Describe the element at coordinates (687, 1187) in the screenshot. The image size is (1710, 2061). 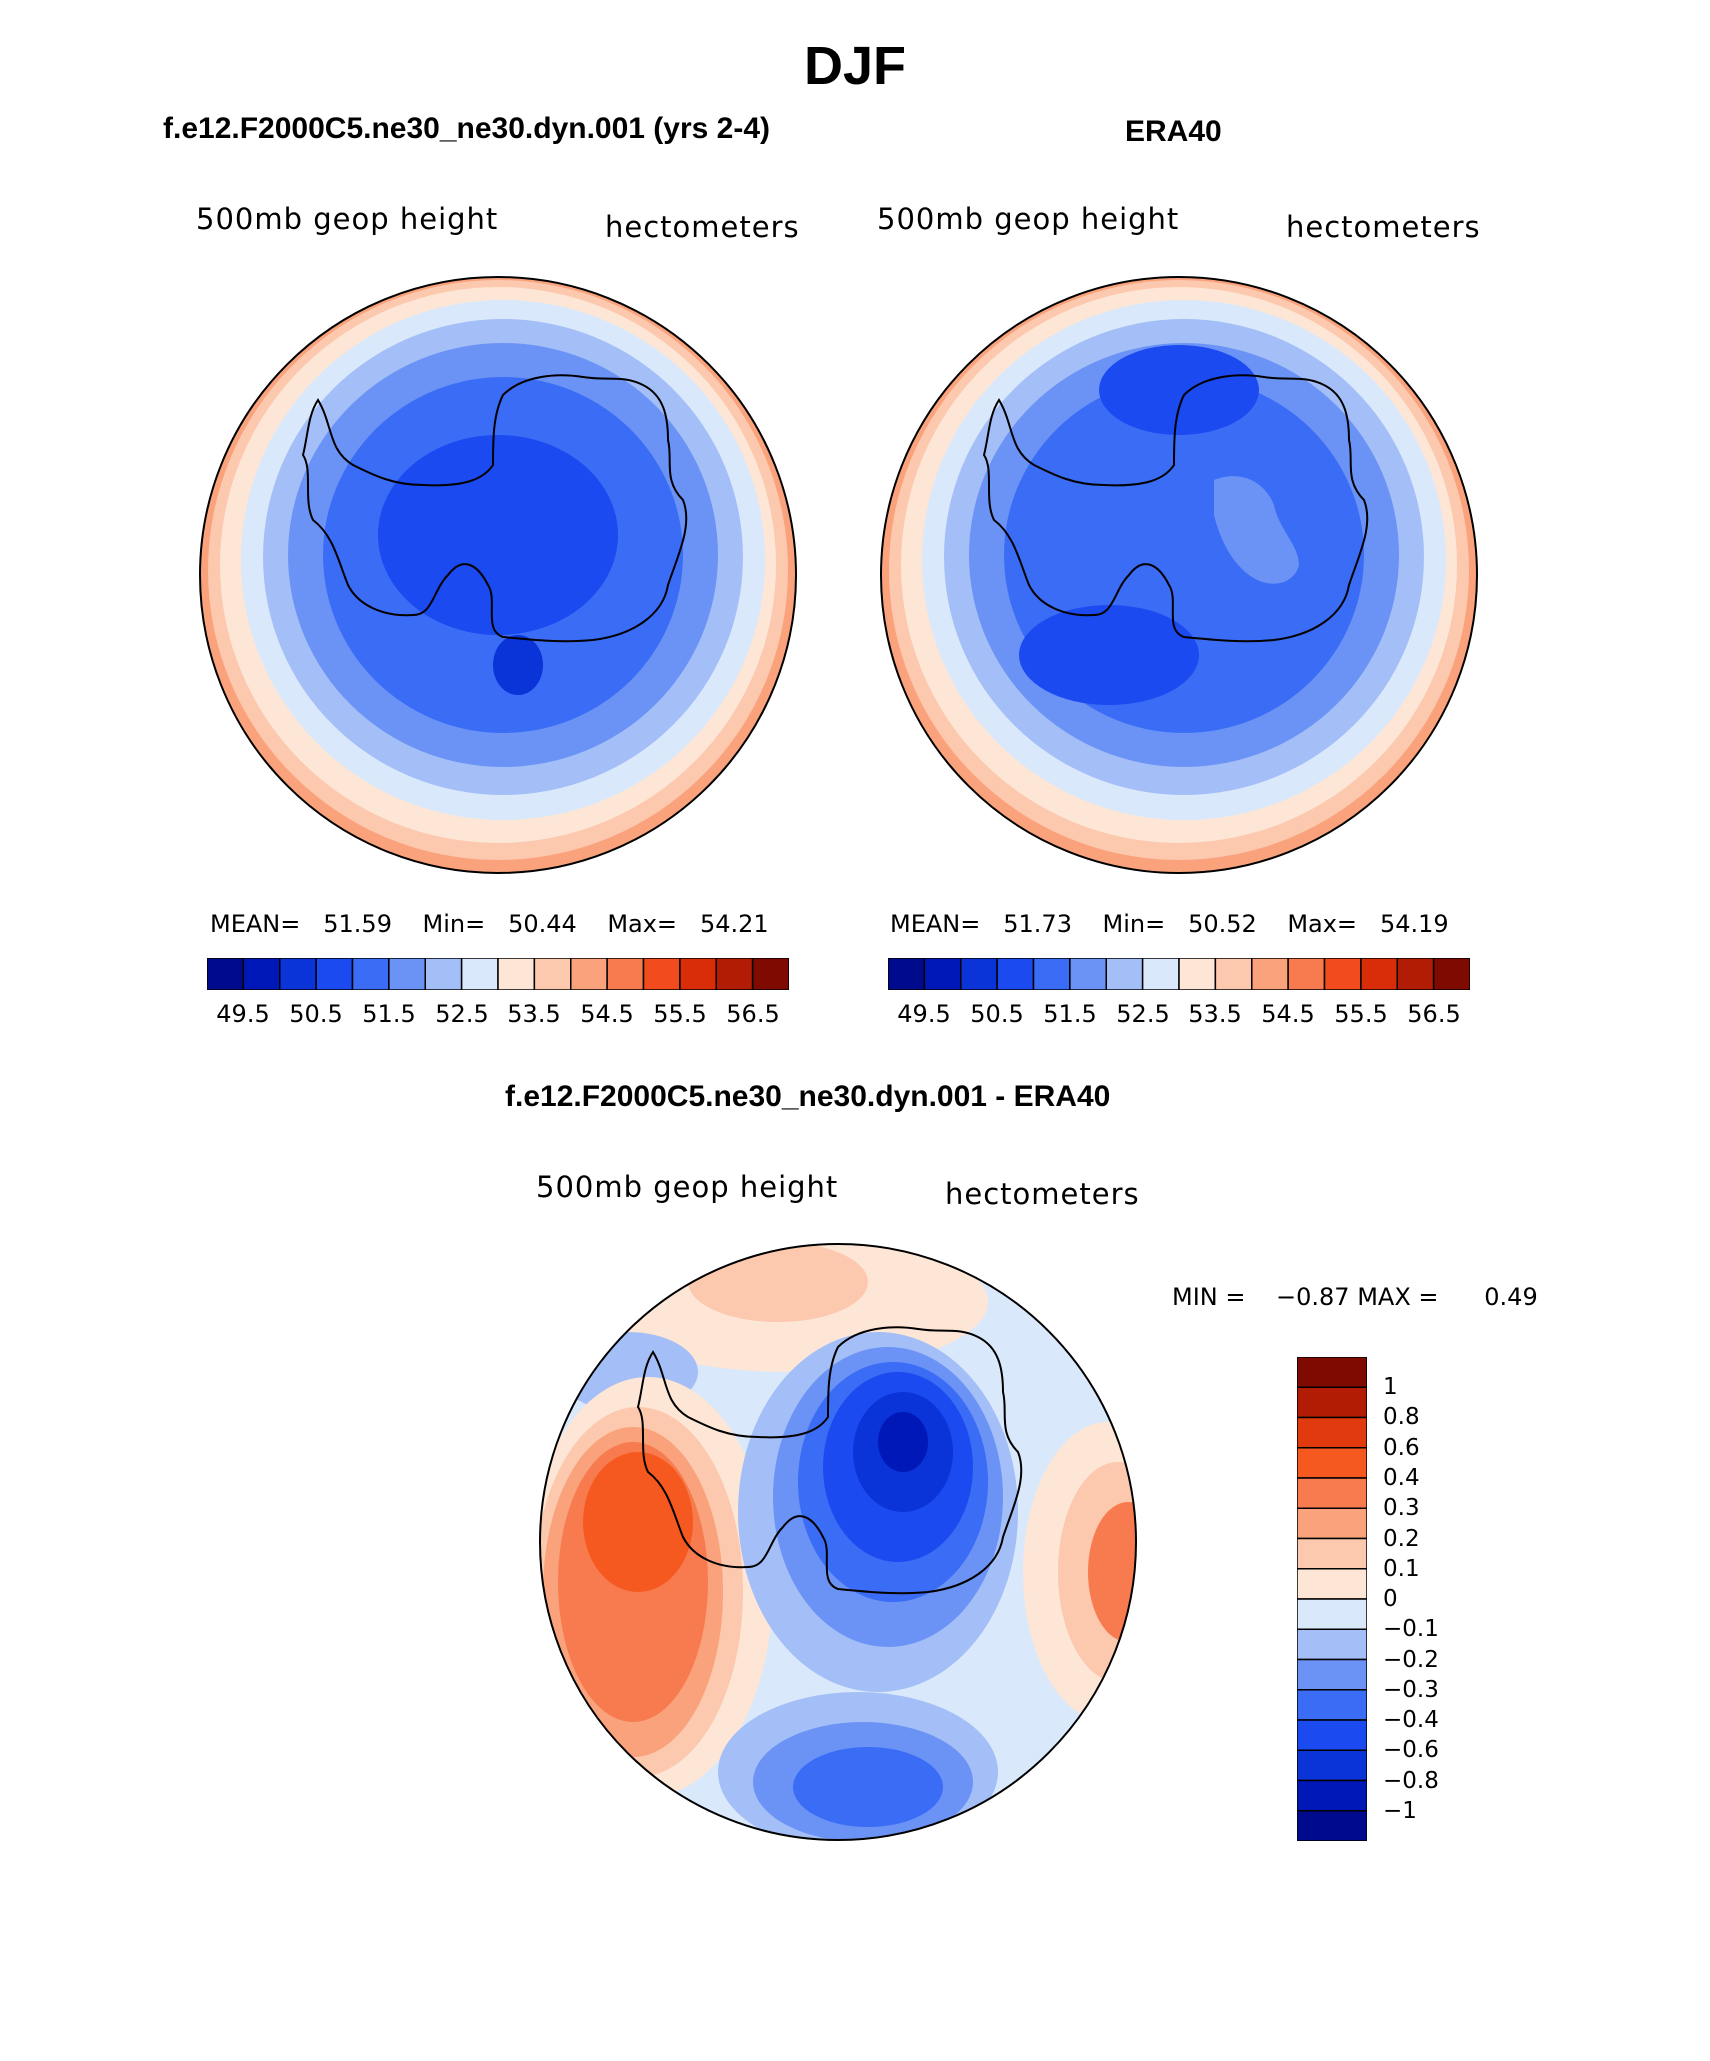
I see `diff-variable-label: 500mb geop height` at that location.